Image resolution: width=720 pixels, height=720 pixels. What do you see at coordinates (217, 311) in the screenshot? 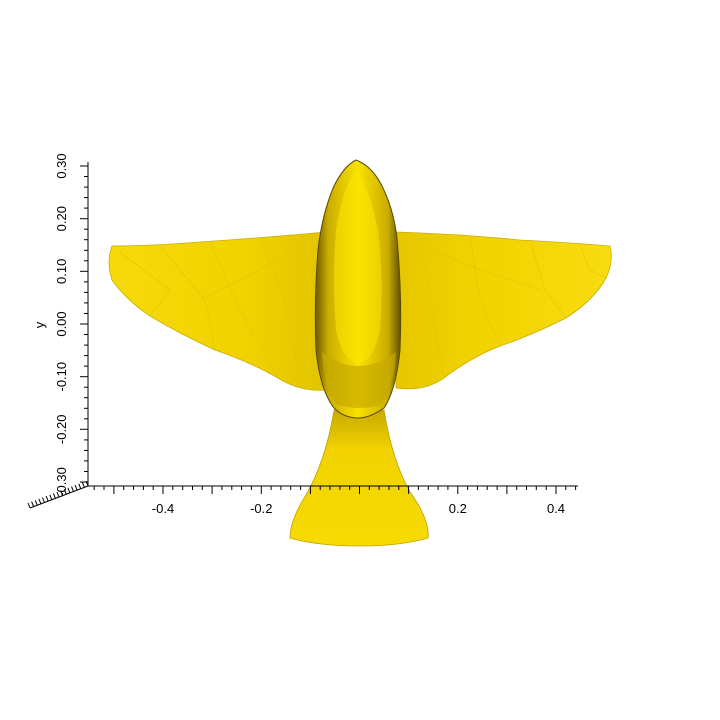
I see `bird-wing-left` at bounding box center [217, 311].